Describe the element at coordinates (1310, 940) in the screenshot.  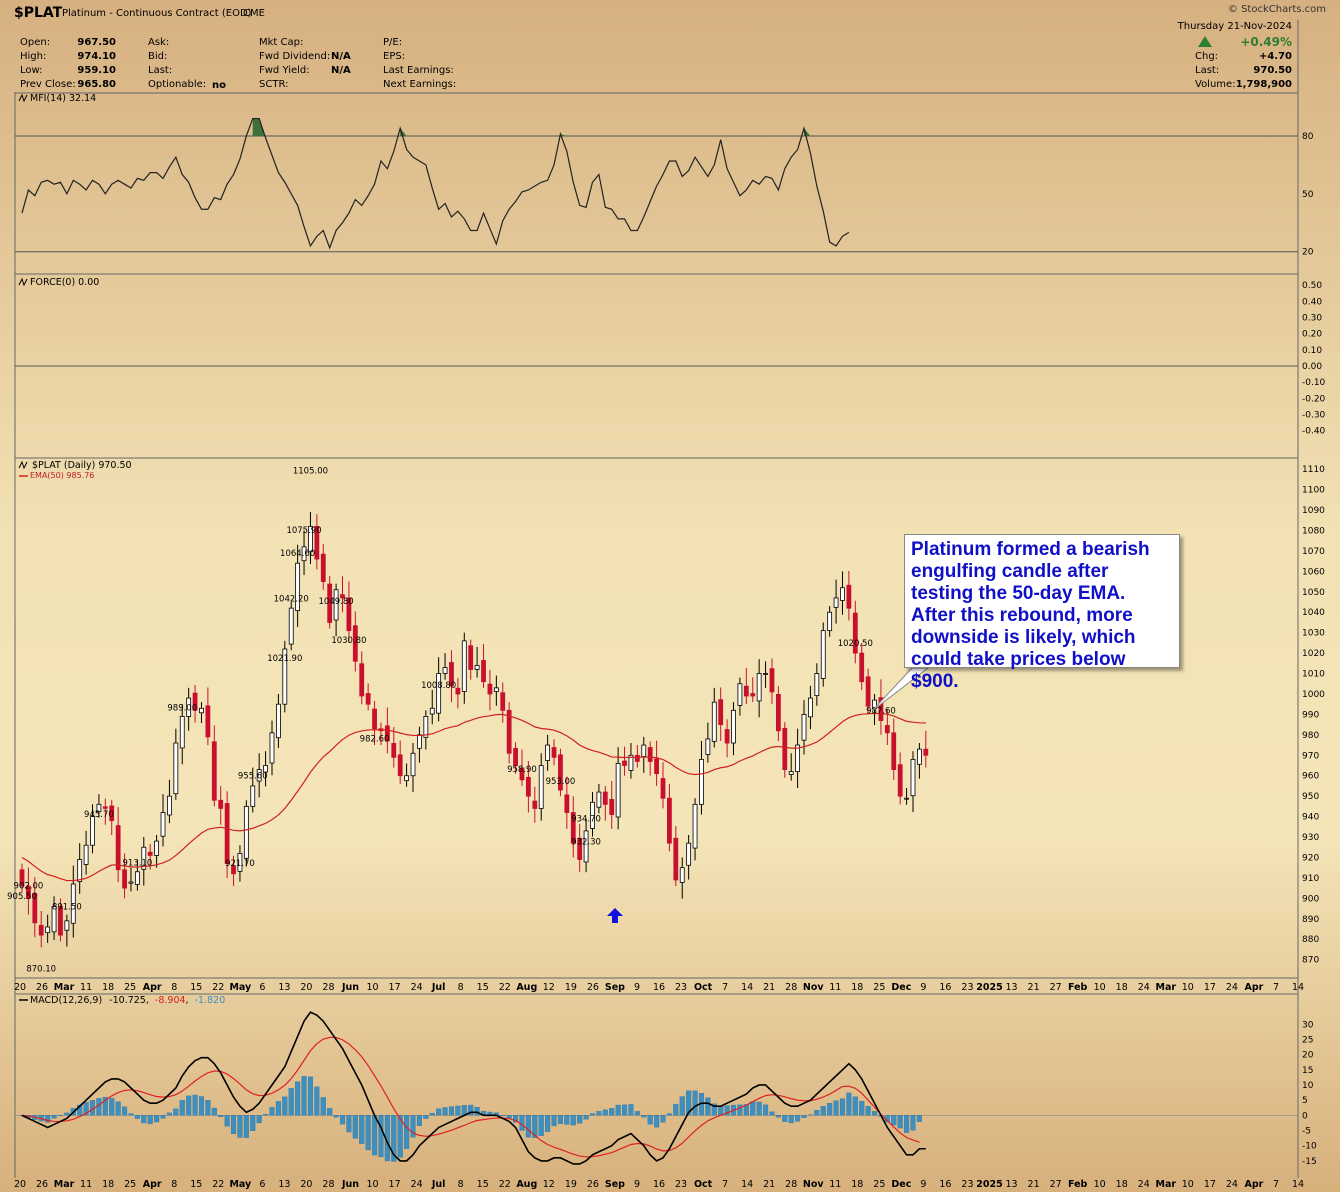
I see `price-tick-label: 880` at that location.